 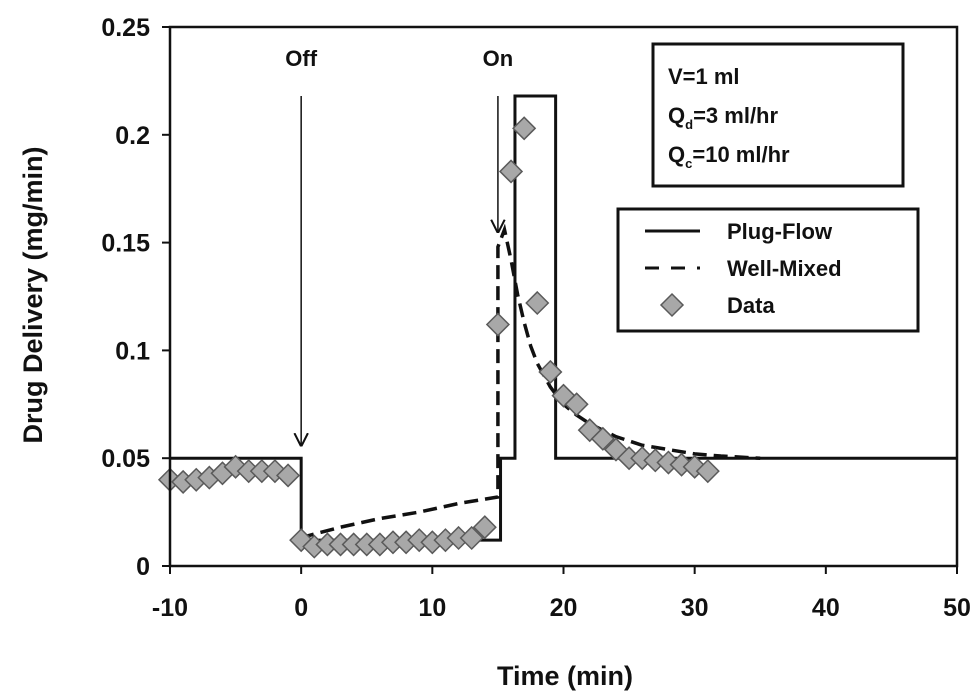 I want to click on y-tick-label: 0.1, so click(x=132, y=351).